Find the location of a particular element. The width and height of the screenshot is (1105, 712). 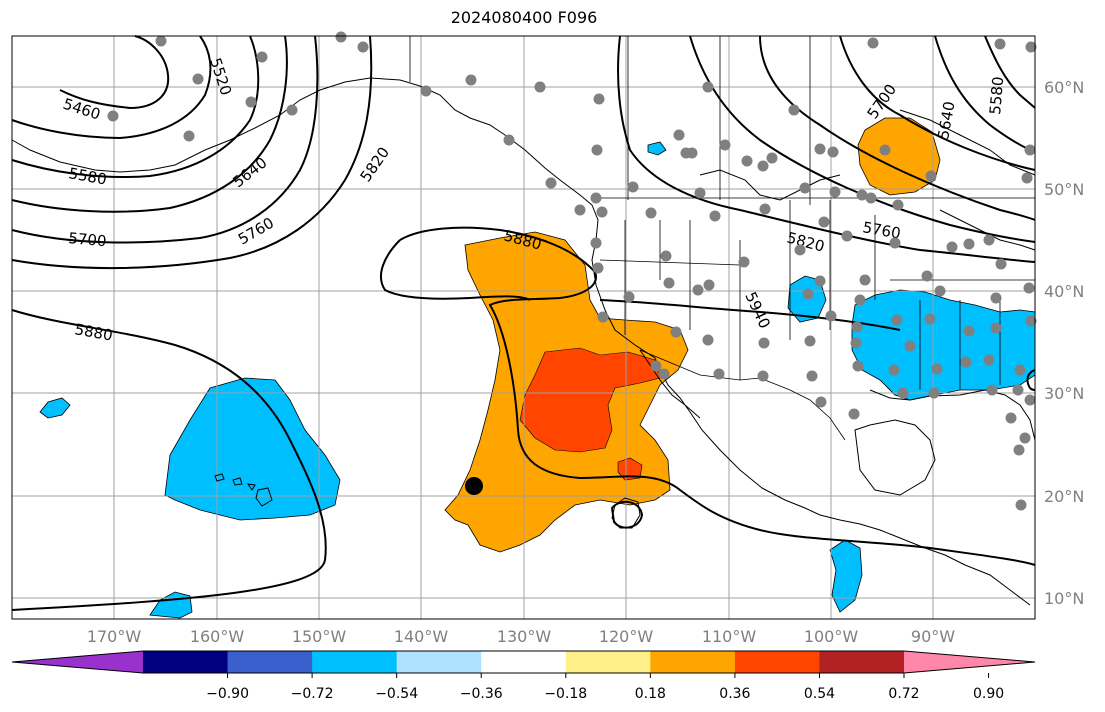

contour-label-5580-east: 5580 is located at coordinates (996, 96).